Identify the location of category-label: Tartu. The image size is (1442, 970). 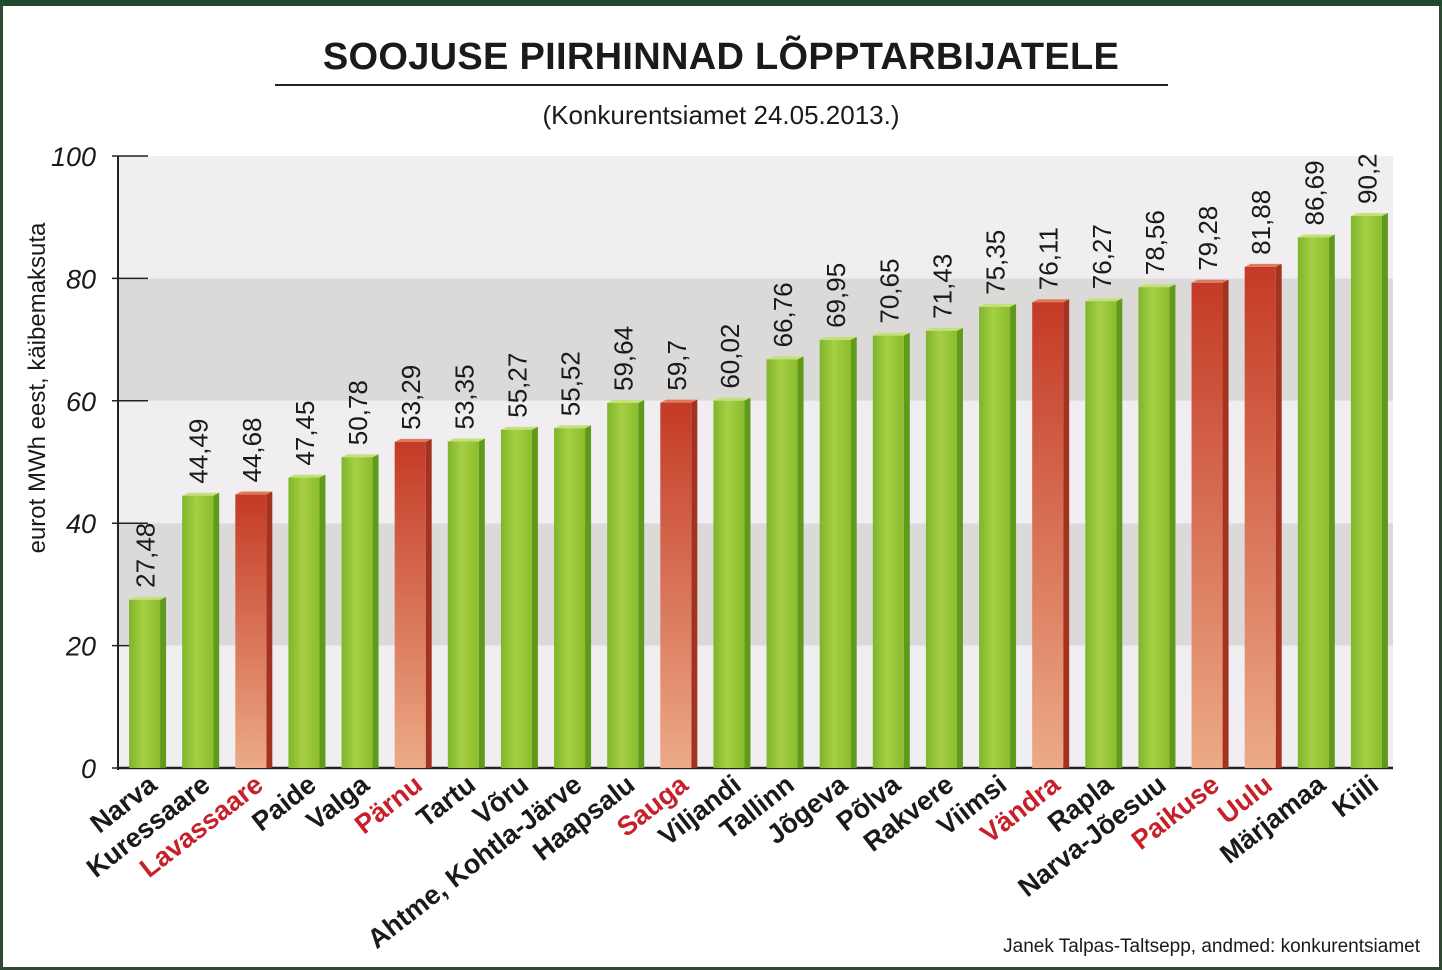
(446, 801).